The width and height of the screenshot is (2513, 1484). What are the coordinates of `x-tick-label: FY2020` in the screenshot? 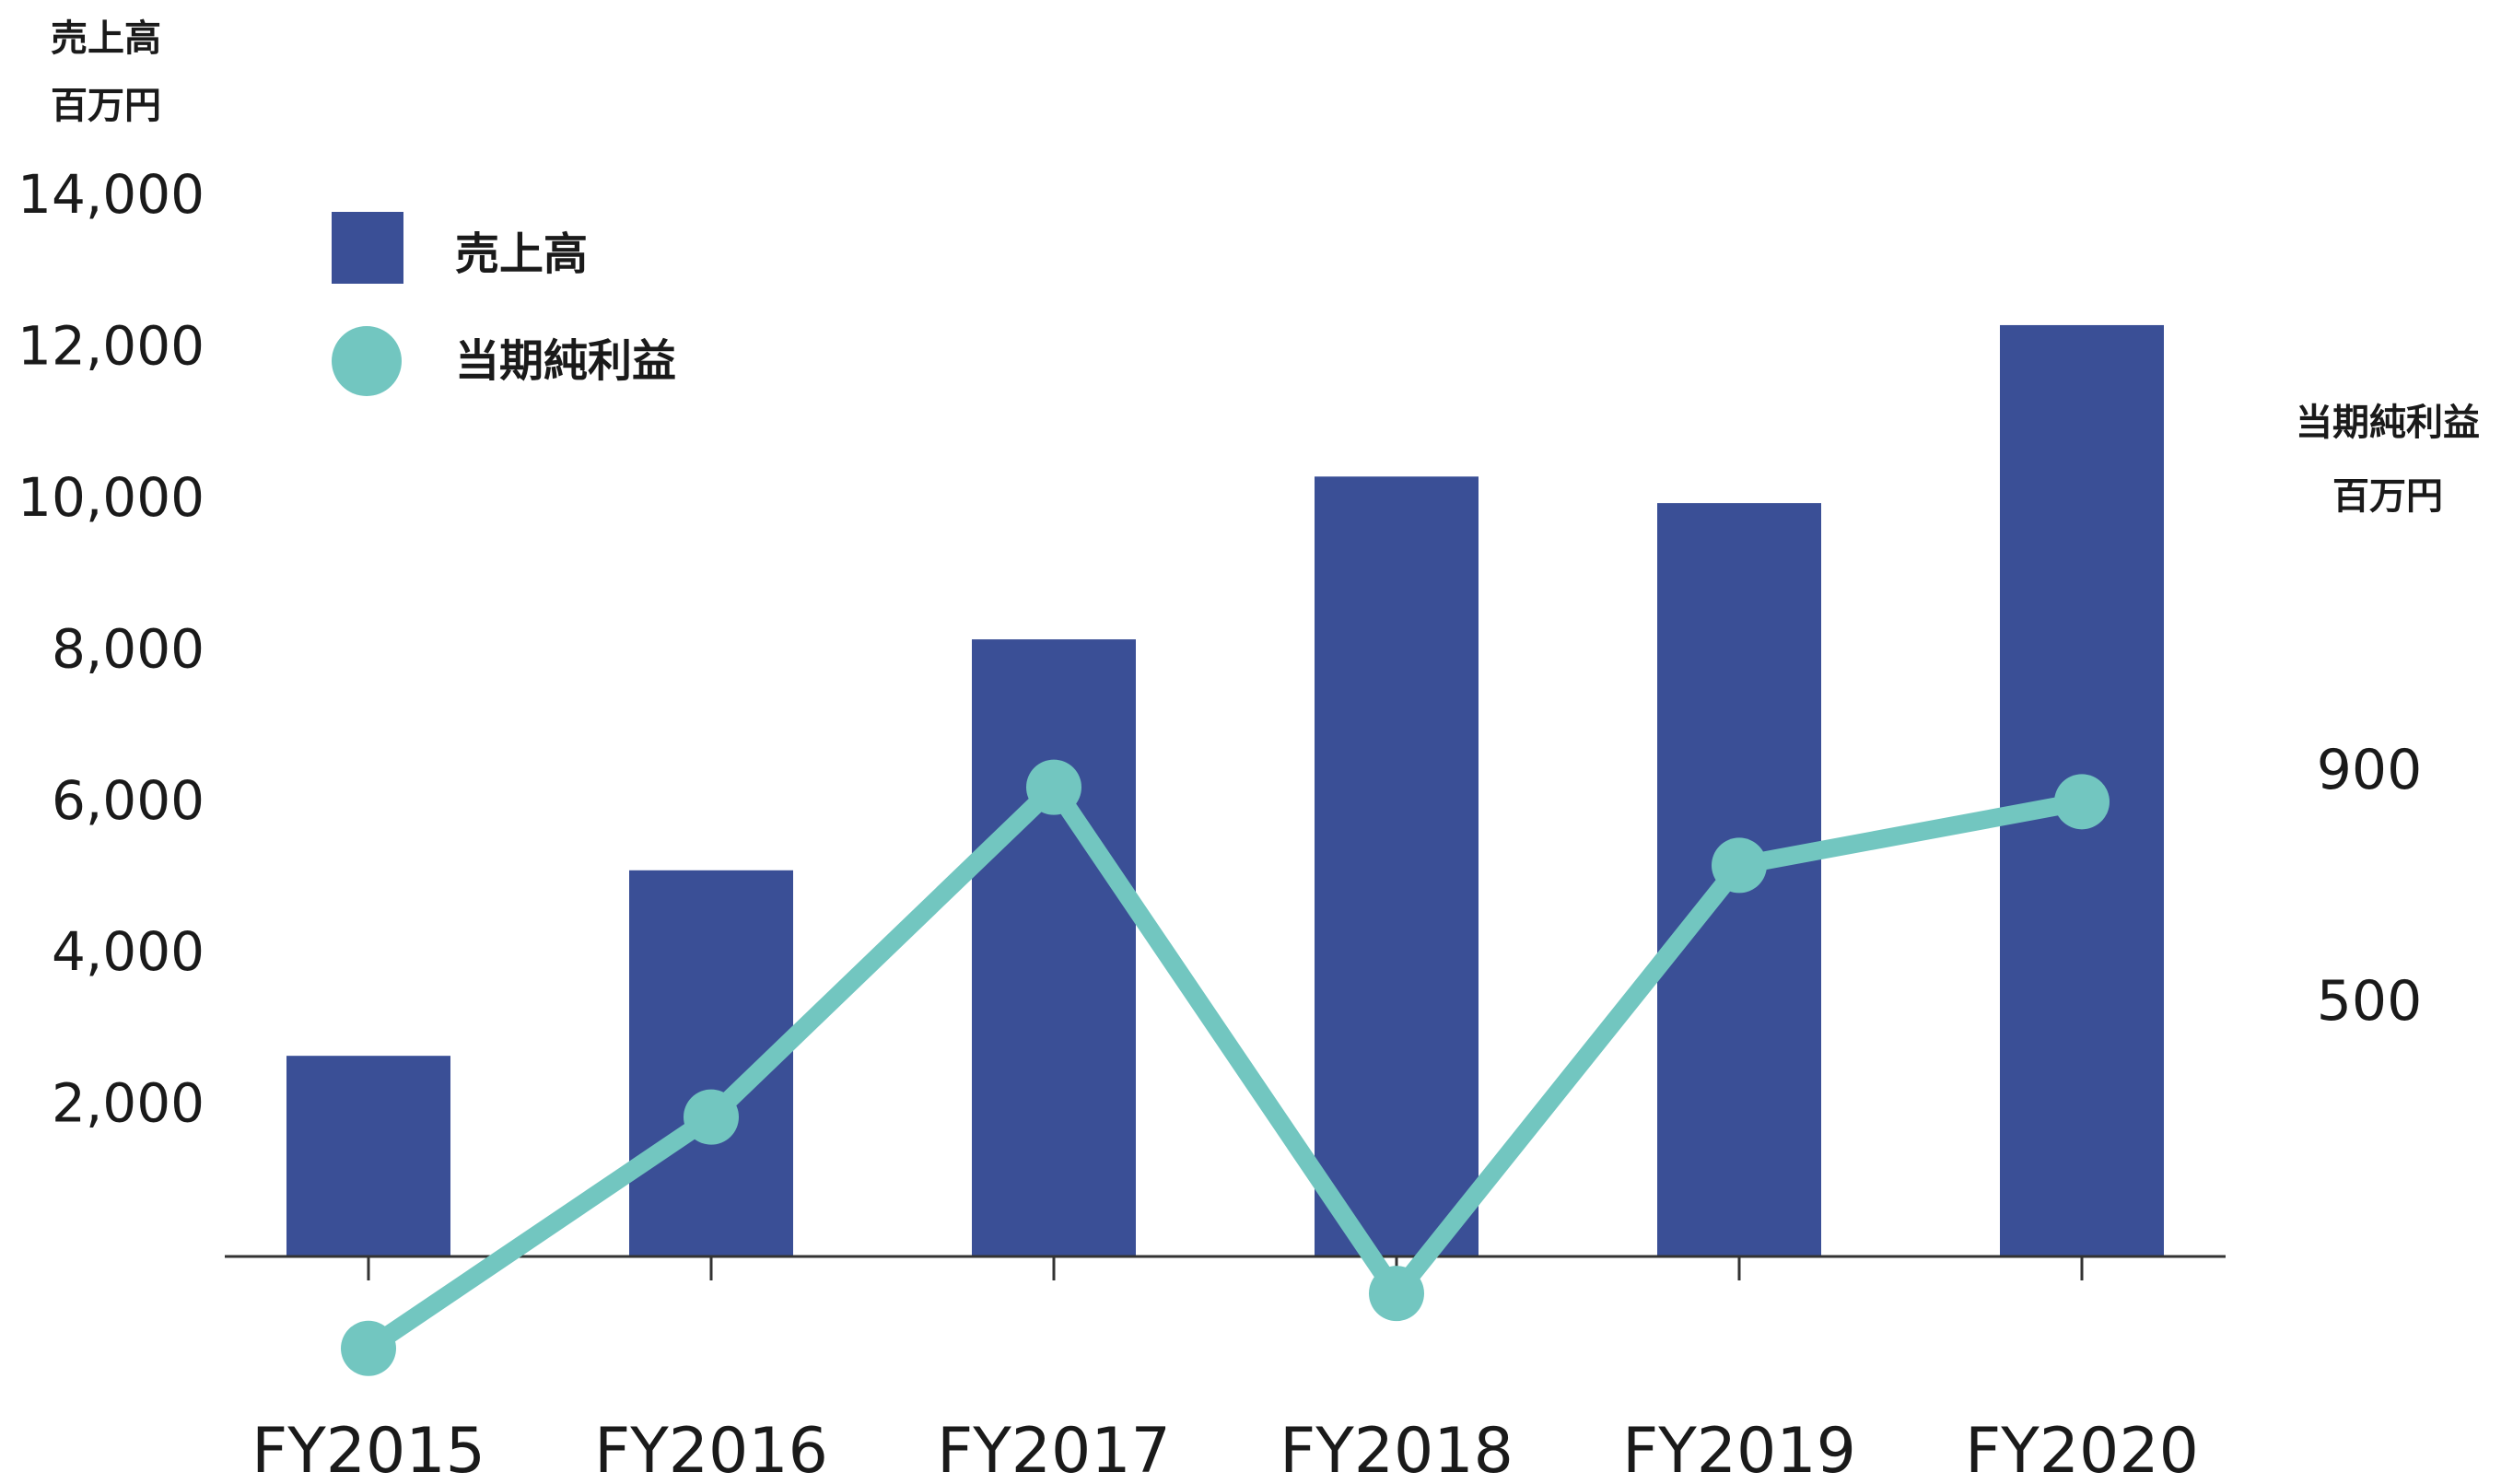 It's located at (2082, 1449).